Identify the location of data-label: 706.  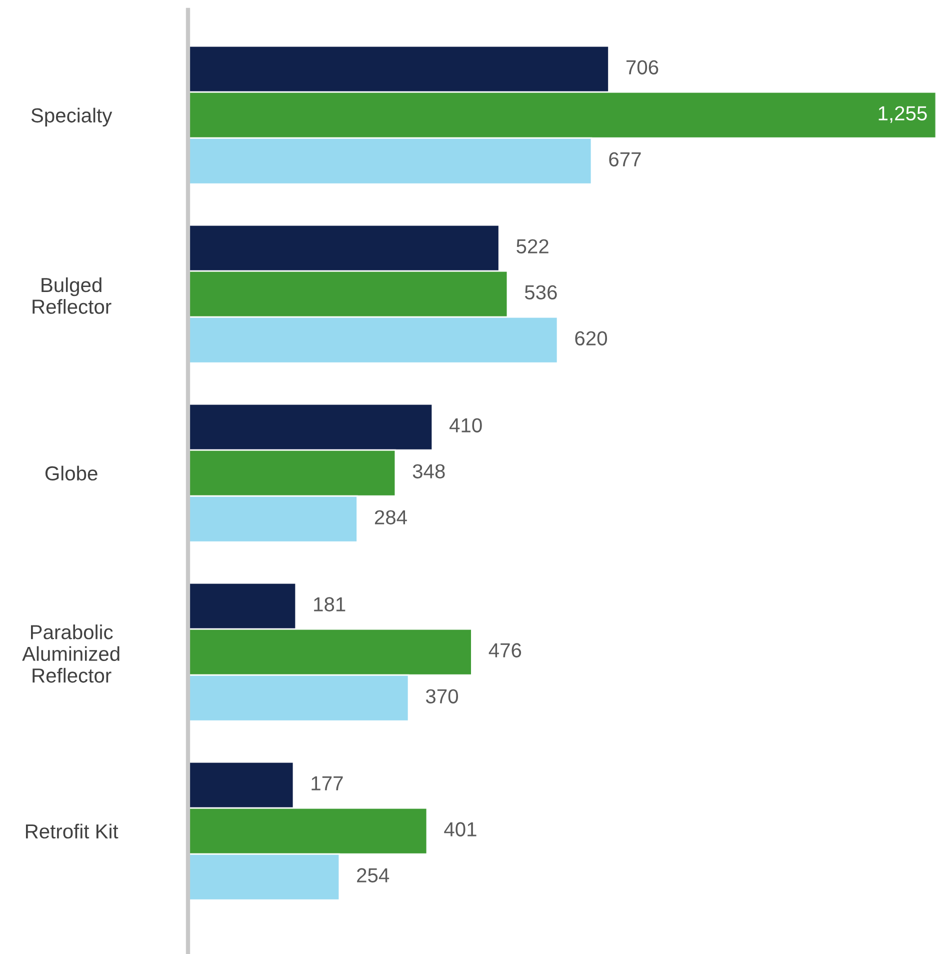
(642, 67).